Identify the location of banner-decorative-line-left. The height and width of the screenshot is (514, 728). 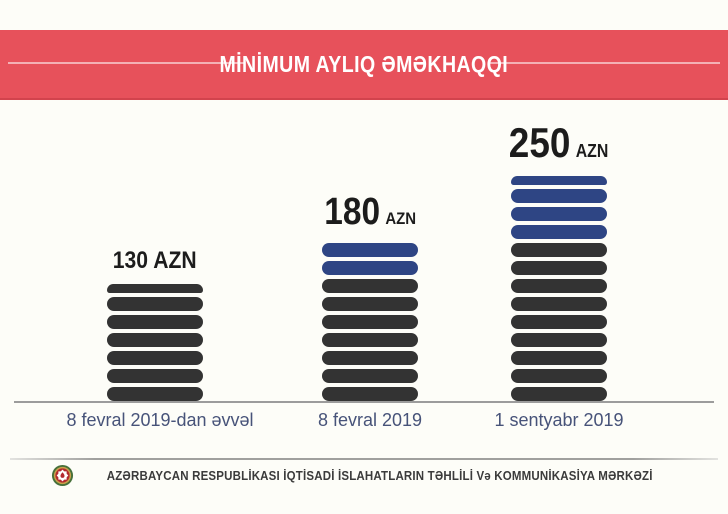
(126, 63).